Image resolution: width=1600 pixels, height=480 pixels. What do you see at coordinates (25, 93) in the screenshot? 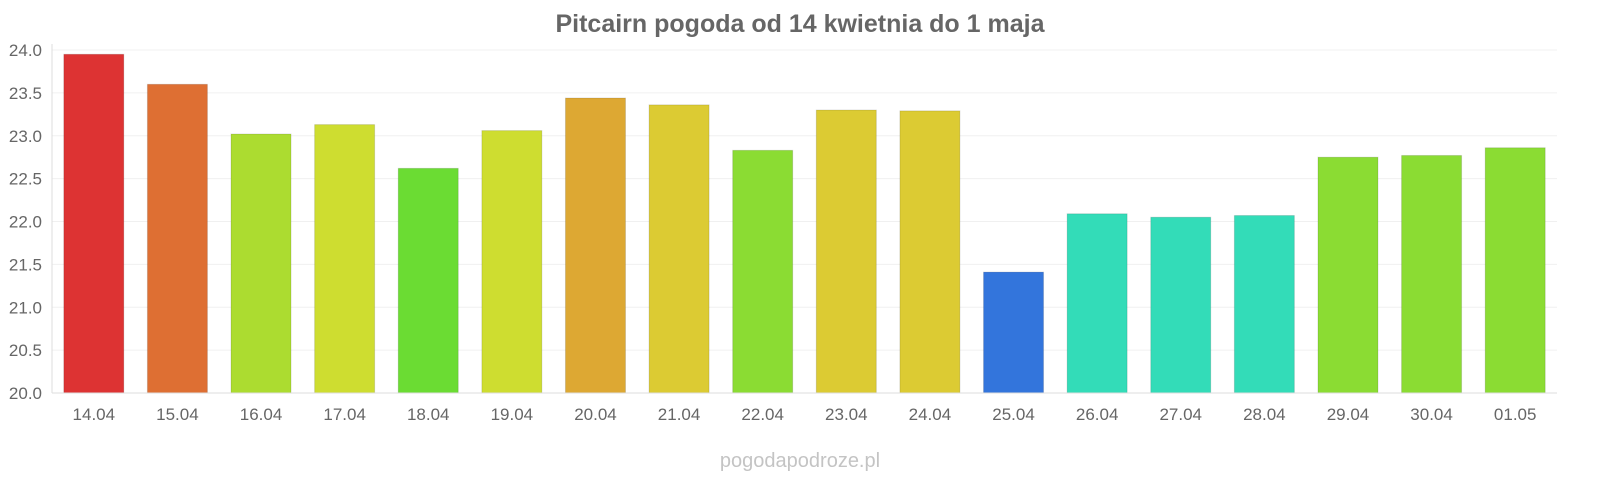
I see `y-tick-label: 23.5` at bounding box center [25, 93].